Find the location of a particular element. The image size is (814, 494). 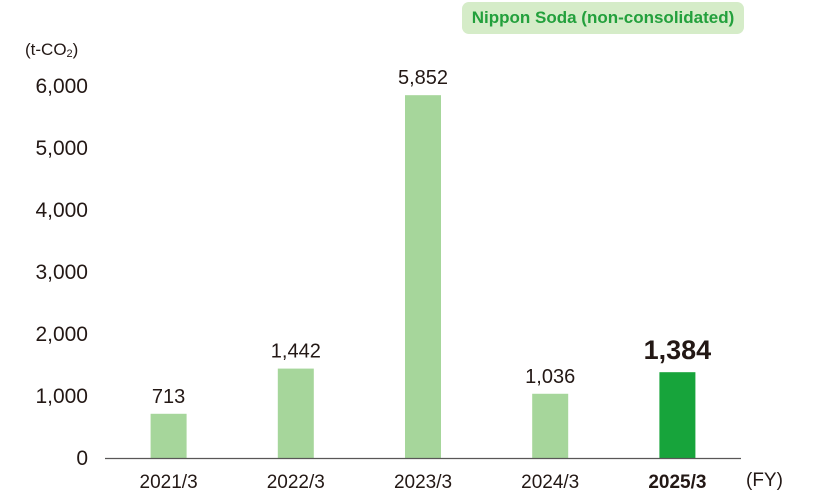

y-tick-label: 5,000 is located at coordinates (61, 148).